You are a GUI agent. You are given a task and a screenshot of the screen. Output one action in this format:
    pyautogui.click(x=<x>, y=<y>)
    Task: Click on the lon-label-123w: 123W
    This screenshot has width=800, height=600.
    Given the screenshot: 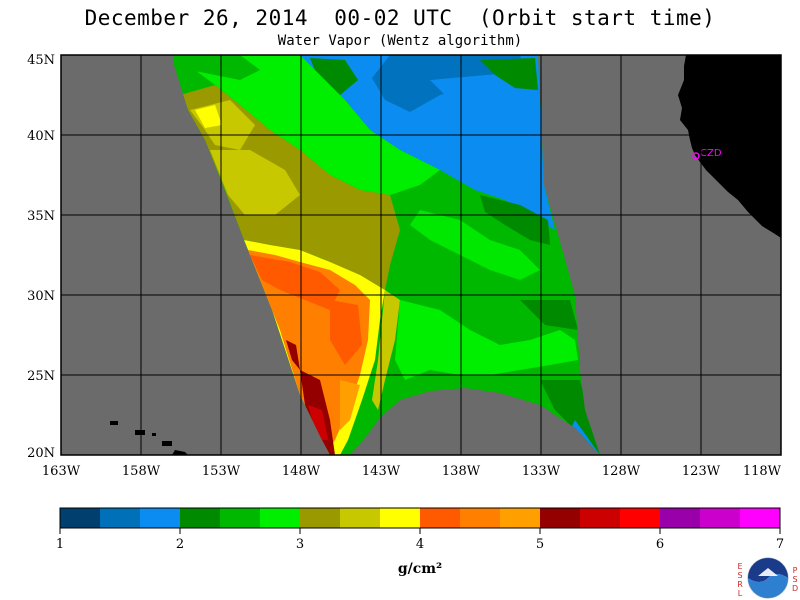 What is the action you would take?
    pyautogui.click(x=701, y=471)
    